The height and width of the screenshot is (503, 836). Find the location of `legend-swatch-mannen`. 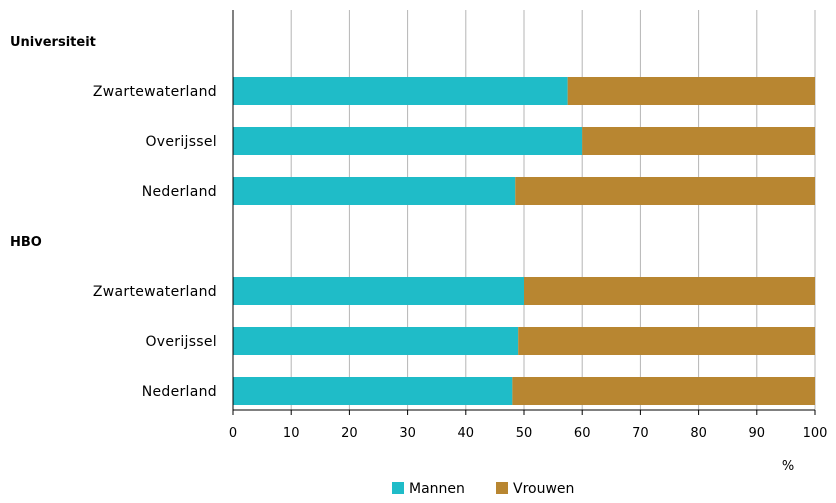

legend-swatch-mannen is located at coordinates (398, 488).